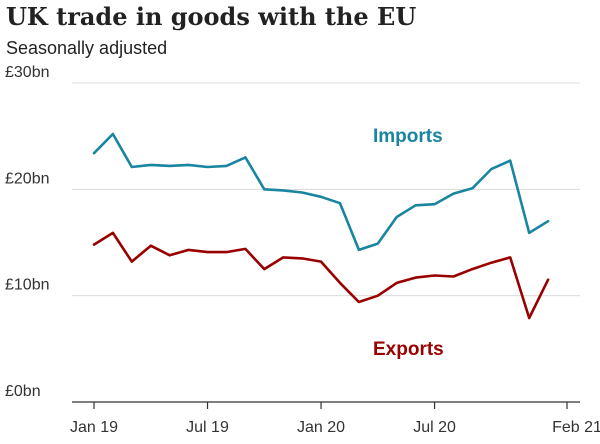 This screenshot has width=600, height=444. What do you see at coordinates (94, 427) in the screenshot?
I see `x-tick-label: Jan 19` at bounding box center [94, 427].